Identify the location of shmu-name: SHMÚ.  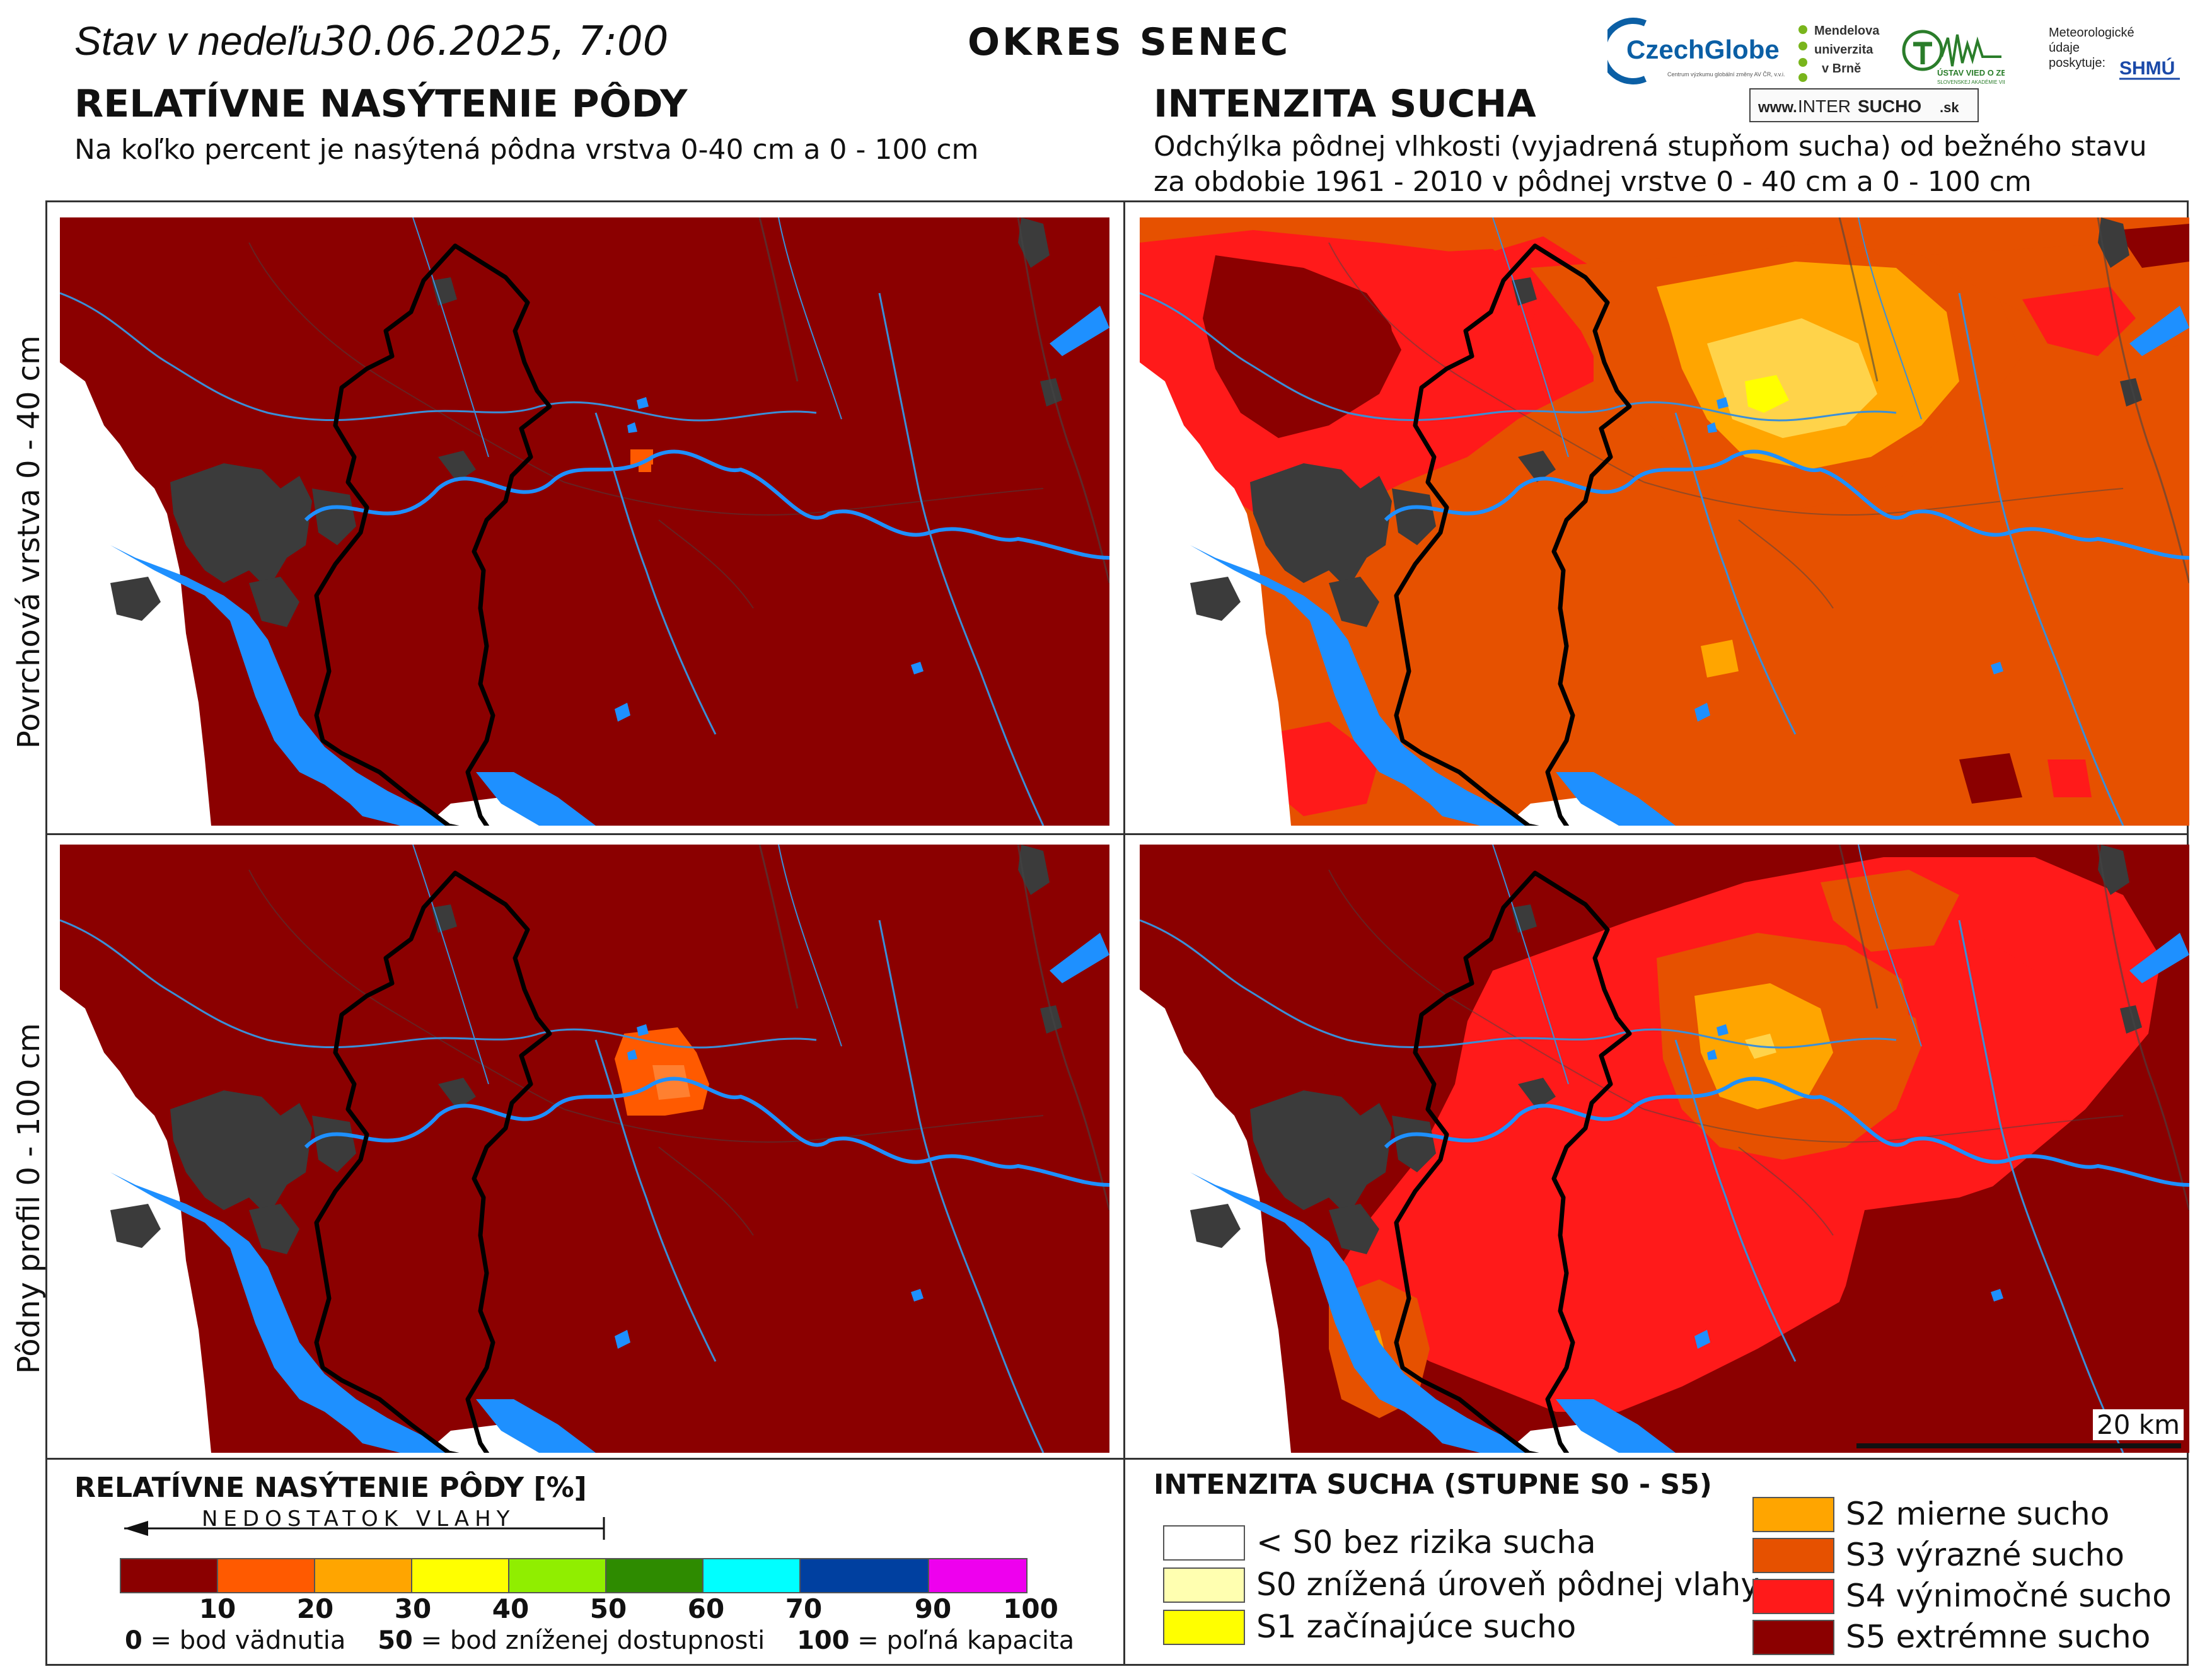
(2147, 68).